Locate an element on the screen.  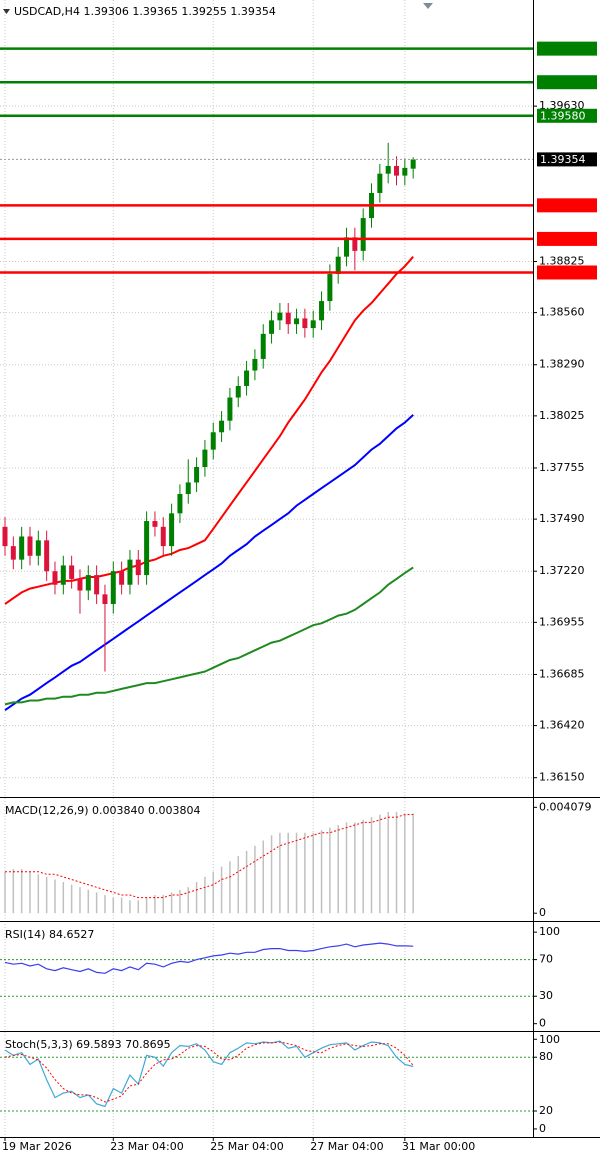
y-tick-label: 20 is located at coordinates (546, 1110).